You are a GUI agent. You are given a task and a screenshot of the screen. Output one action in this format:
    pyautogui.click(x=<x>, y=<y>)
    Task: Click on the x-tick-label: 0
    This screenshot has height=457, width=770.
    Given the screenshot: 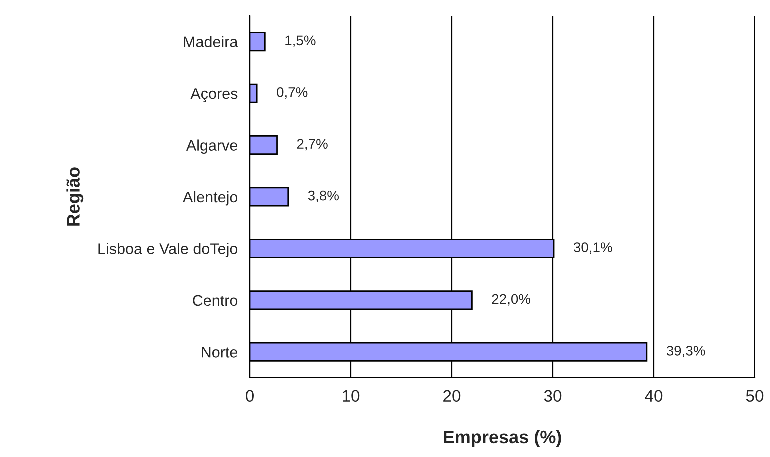 What is the action you would take?
    pyautogui.click(x=250, y=396)
    